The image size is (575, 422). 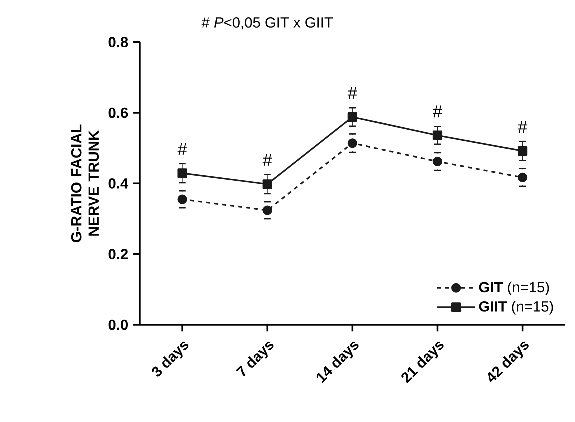 What do you see at coordinates (118, 42) in the screenshot?
I see `y-tick-label: 0.8` at bounding box center [118, 42].